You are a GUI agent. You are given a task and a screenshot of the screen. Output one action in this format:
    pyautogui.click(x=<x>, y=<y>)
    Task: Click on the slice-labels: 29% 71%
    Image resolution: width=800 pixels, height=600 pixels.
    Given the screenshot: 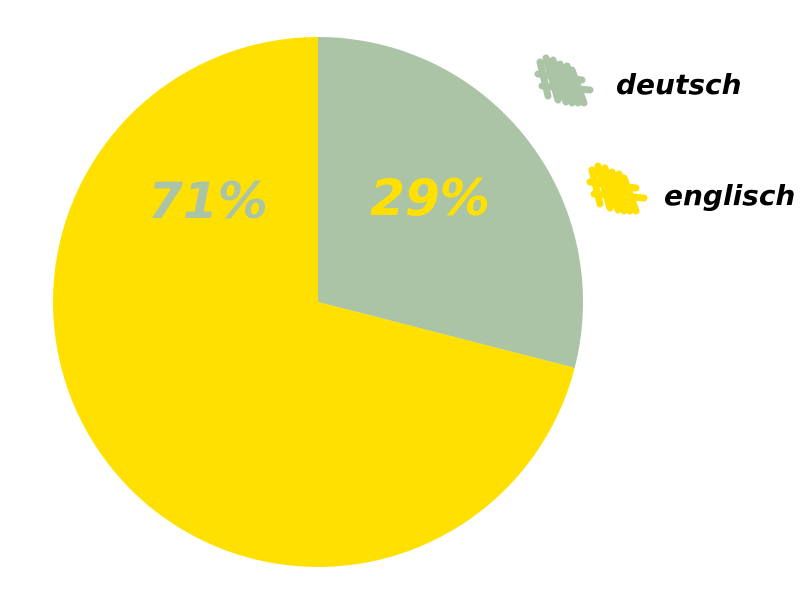 What is the action you would take?
    pyautogui.click(x=319, y=199)
    